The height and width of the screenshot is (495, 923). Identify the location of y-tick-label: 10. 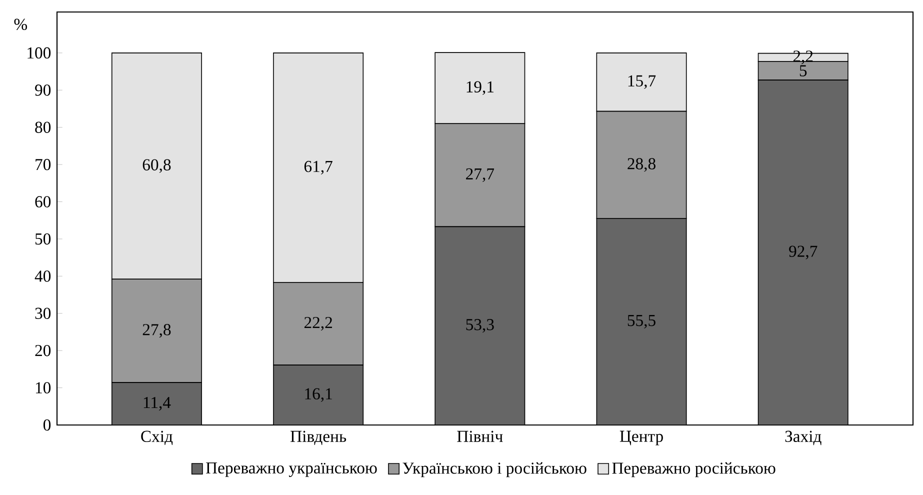
(43, 388).